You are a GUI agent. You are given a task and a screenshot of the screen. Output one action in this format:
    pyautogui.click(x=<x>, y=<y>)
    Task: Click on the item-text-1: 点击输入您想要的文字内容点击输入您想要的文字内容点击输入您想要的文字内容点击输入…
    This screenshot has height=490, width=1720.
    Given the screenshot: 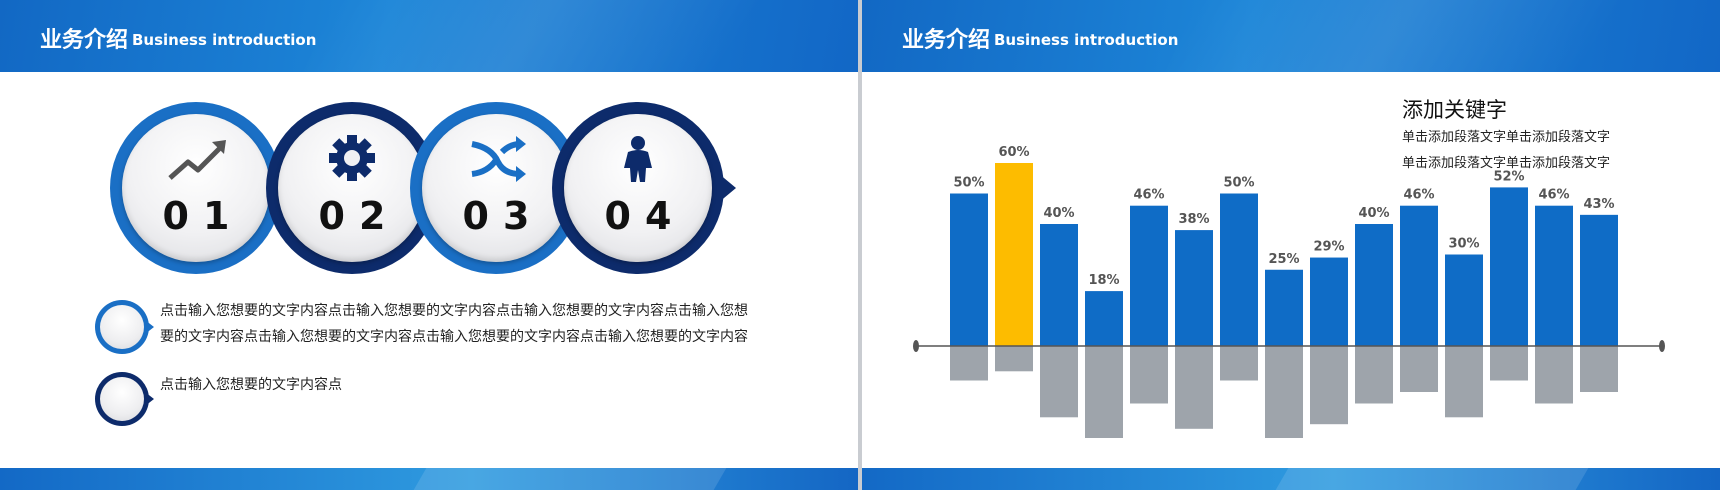 What is the action you would take?
    pyautogui.click(x=454, y=324)
    